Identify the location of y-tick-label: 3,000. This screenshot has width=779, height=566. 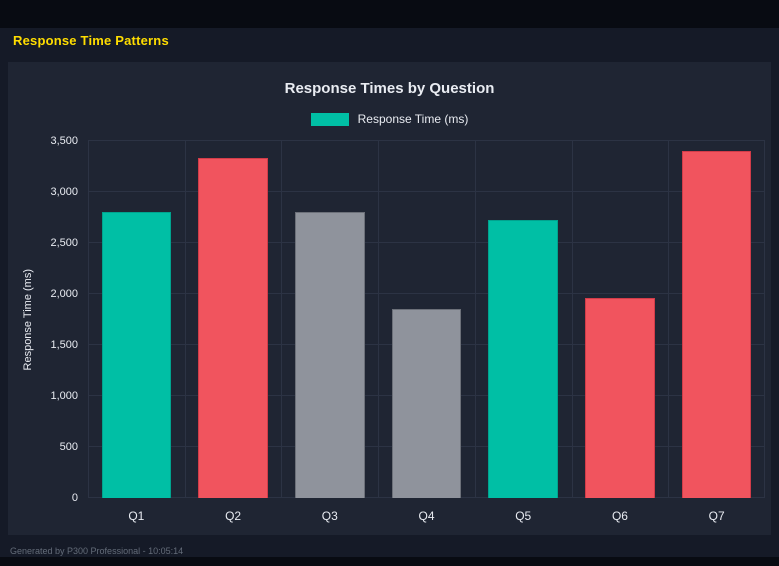
(64, 192).